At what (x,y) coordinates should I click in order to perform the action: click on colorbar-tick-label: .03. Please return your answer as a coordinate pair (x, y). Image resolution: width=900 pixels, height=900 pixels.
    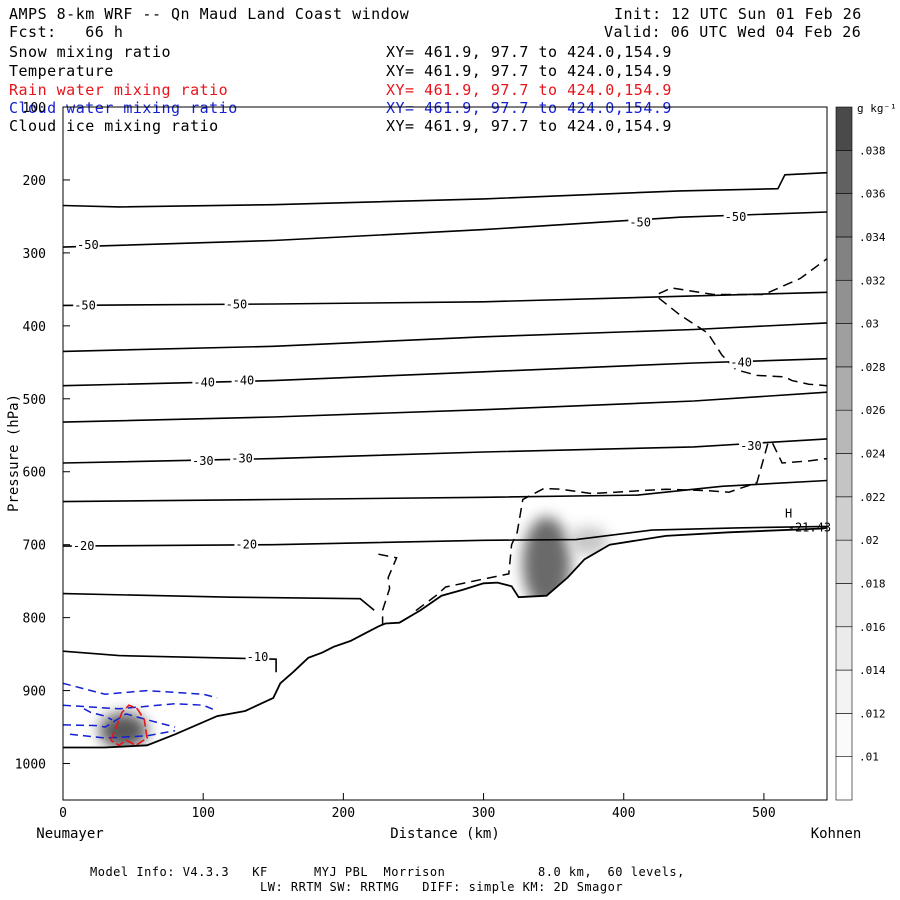
    Looking at the image, I should click on (869, 324).